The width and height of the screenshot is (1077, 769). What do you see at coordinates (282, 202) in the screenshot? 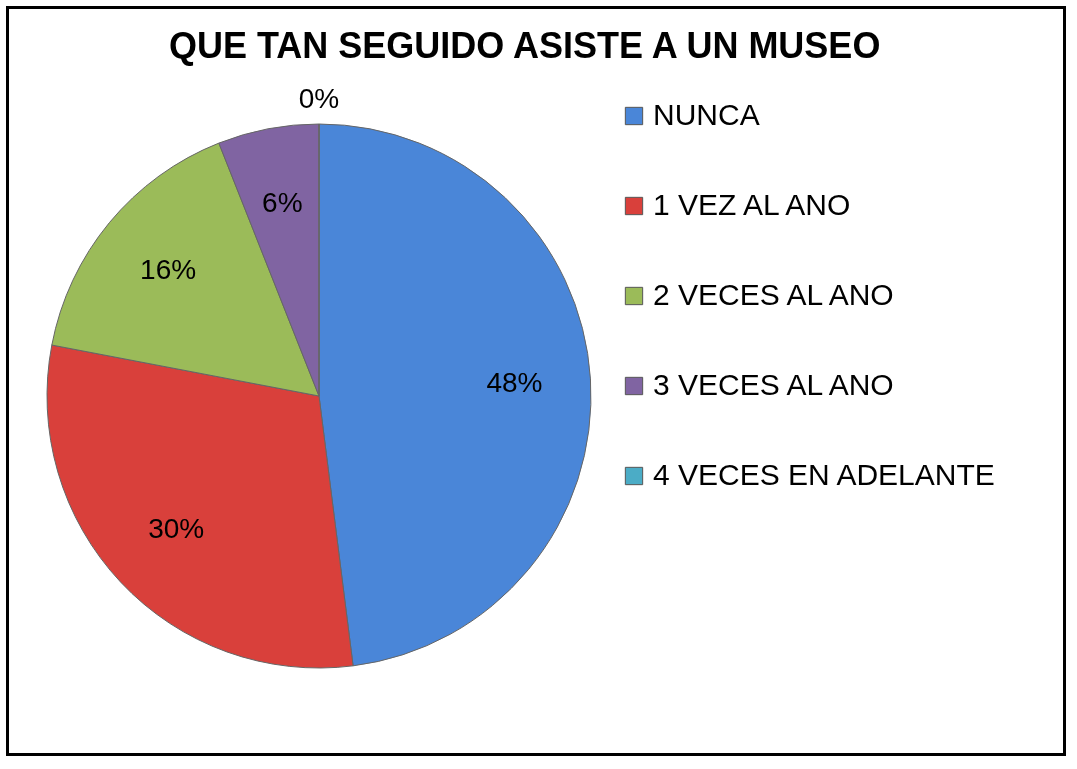
I see `data-label: 6%` at bounding box center [282, 202].